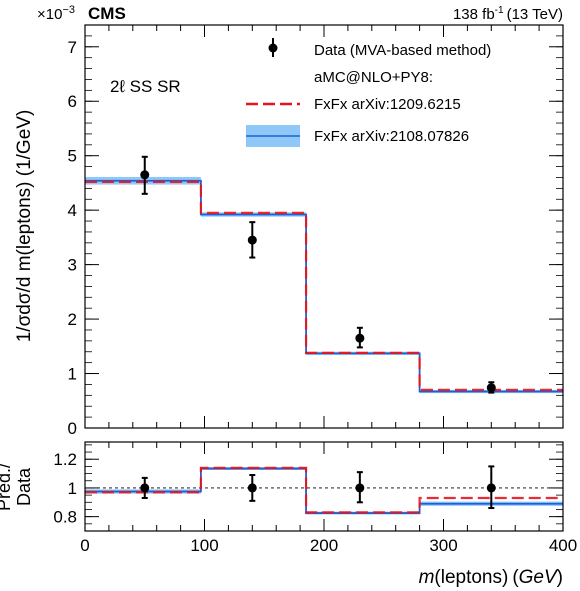 This screenshot has width=580, height=591. Describe the element at coordinates (56, 13) in the screenshot. I see `exponent-label: ×10⁻³` at that location.